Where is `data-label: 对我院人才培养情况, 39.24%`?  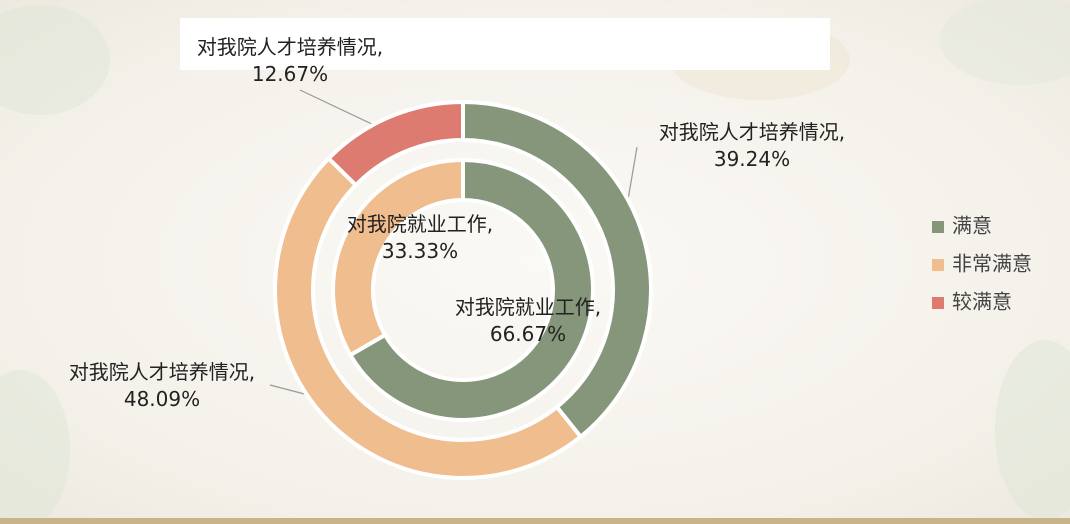 data-label: 对我院人才培养情况, 39.24% is located at coordinates (752, 145).